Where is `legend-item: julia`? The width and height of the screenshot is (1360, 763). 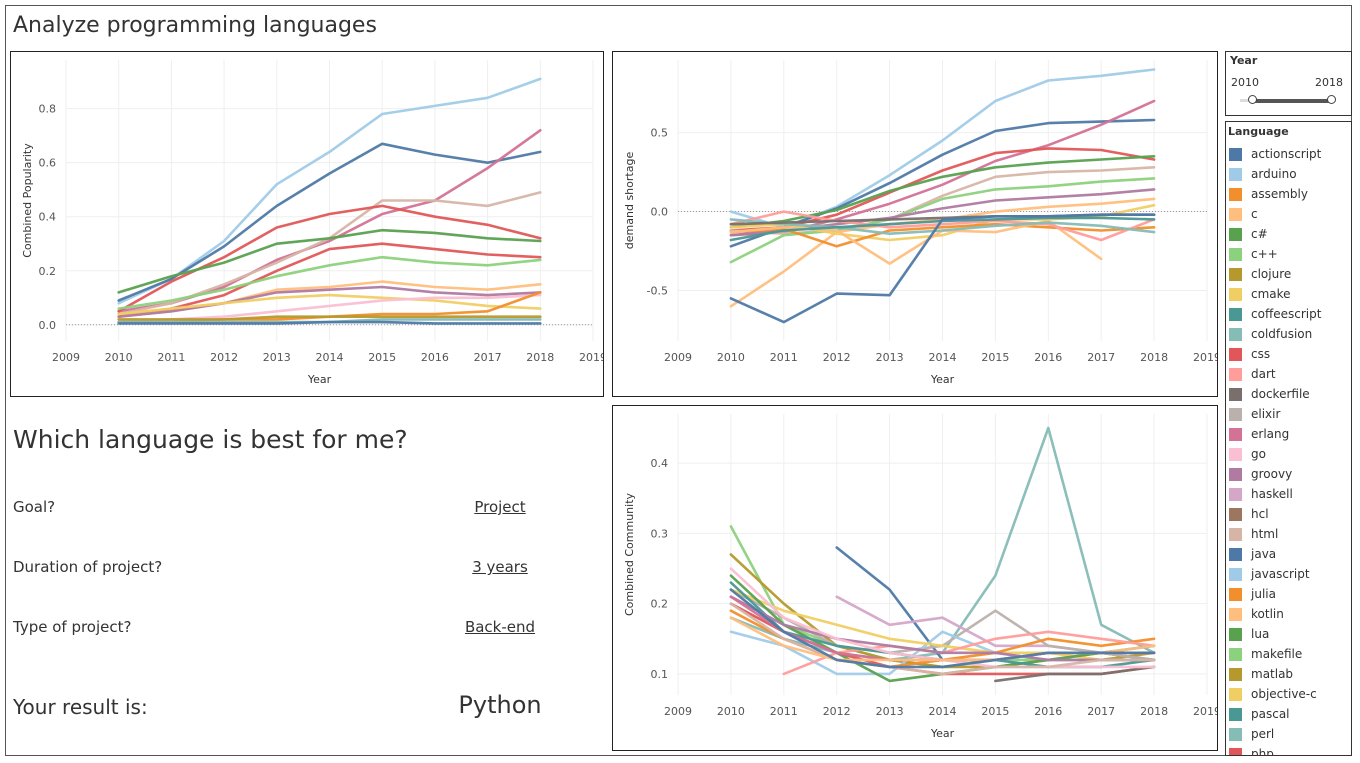
legend-item: julia is located at coordinates (1289, 594).